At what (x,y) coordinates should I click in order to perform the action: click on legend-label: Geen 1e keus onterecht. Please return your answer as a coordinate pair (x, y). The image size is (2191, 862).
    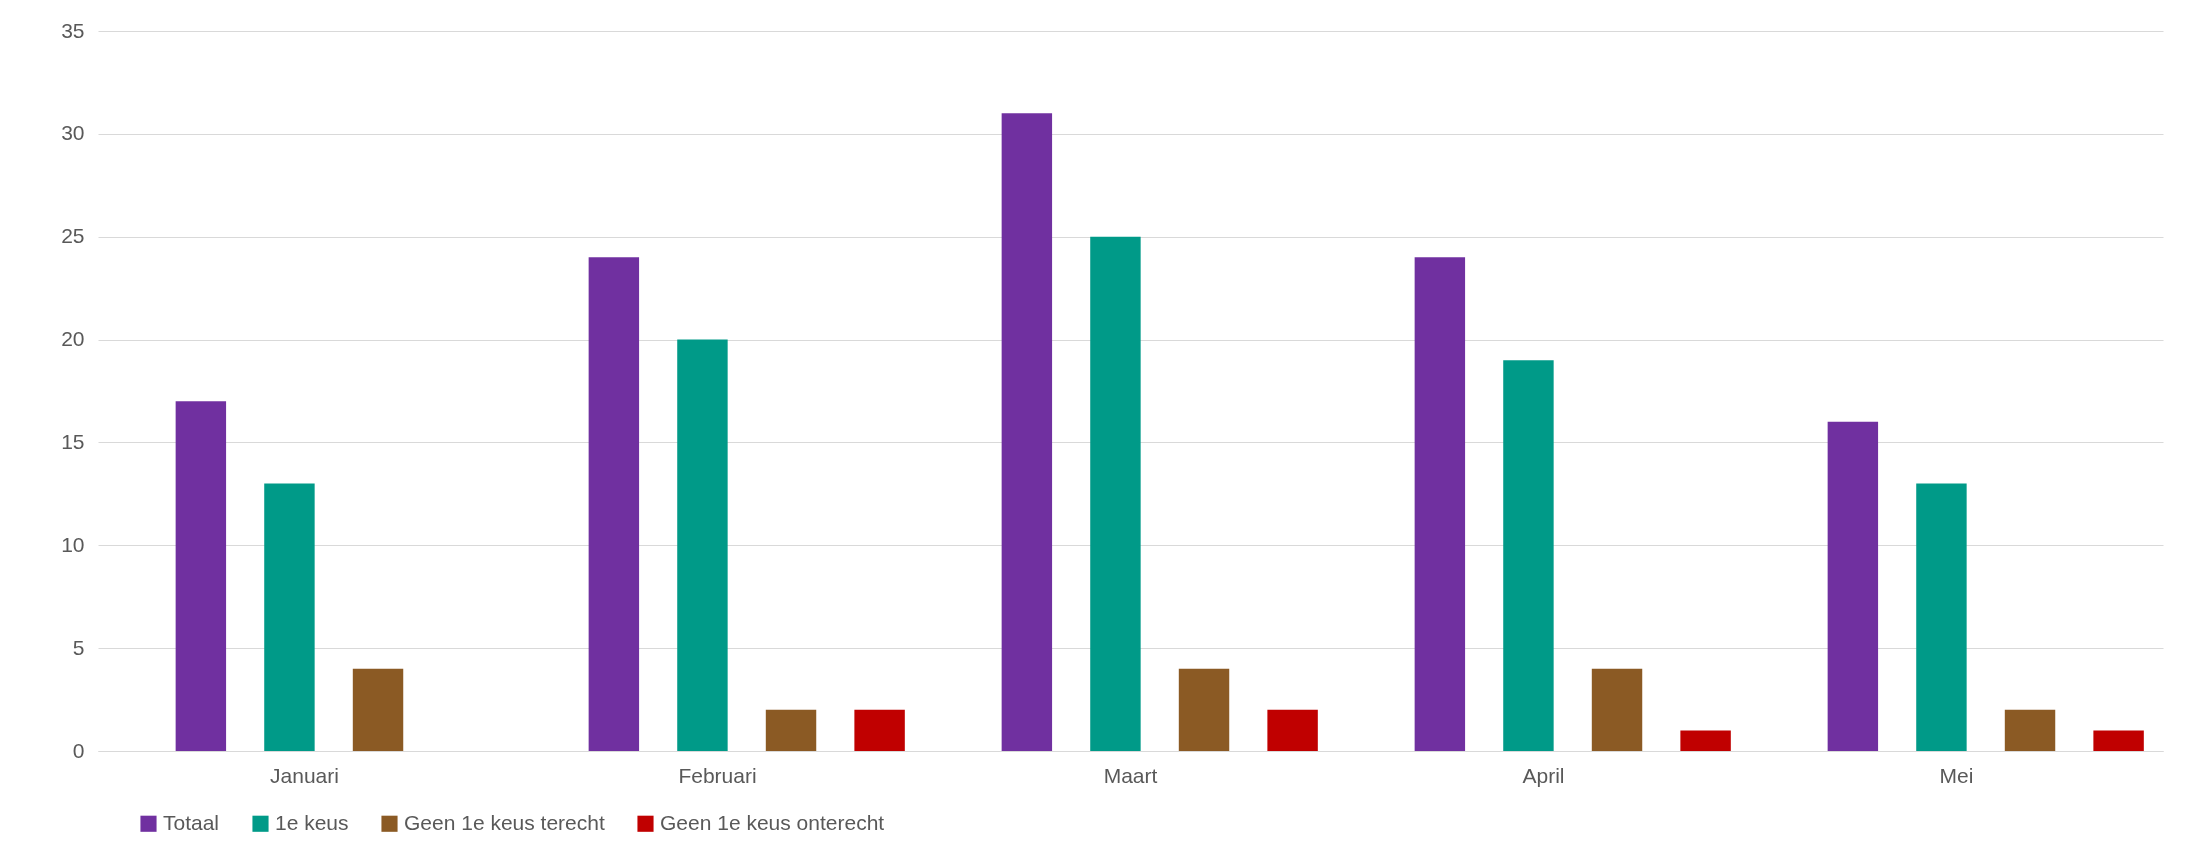
    Looking at the image, I should click on (772, 822).